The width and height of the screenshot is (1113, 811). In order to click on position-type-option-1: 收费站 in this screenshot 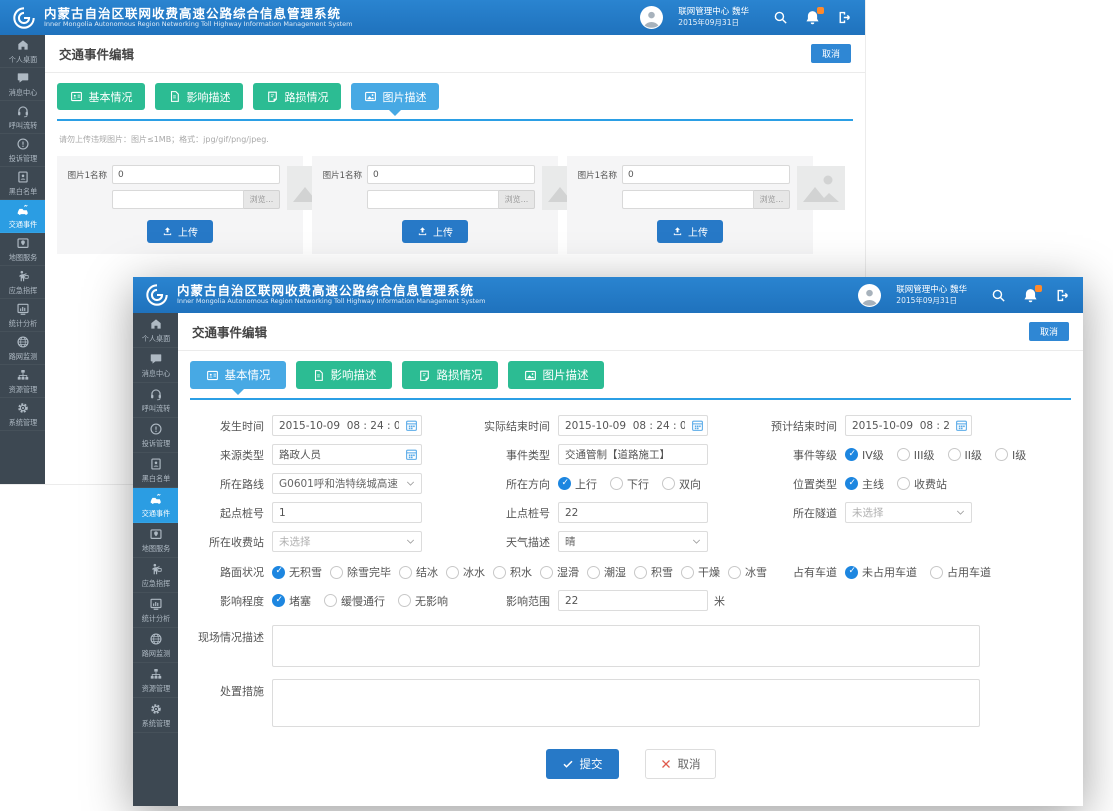, I will do `click(922, 484)`.